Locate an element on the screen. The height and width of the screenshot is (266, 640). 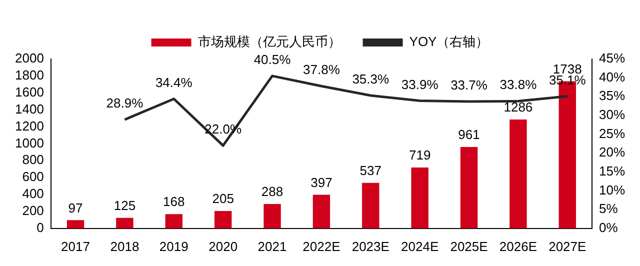
data-label: 288 is located at coordinates (272, 192).